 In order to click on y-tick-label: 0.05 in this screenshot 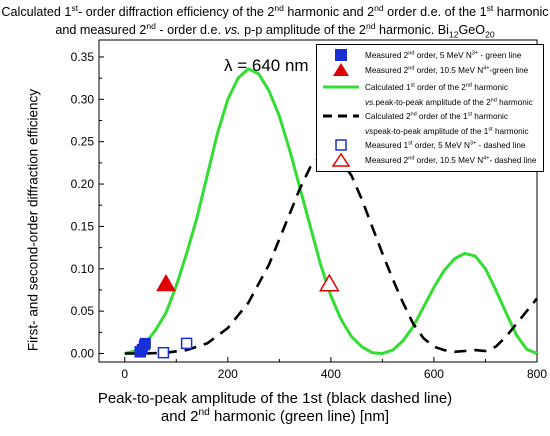, I will do `click(83, 311)`.